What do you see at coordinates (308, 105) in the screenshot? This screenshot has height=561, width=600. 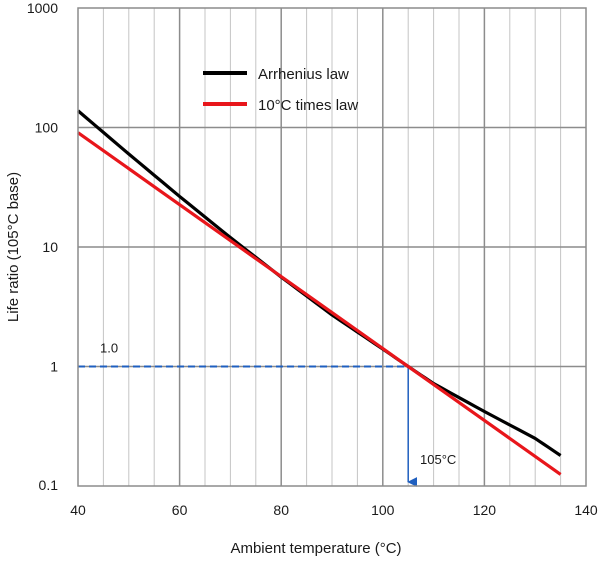 I see `legend-label-10c: 10°C times law` at bounding box center [308, 105].